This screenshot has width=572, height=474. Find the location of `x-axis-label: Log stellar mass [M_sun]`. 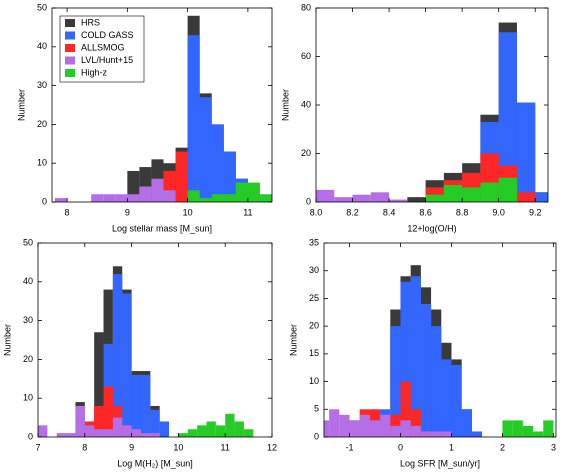

x-axis-label: Log stellar mass [M_sun] is located at coordinates (162, 228).